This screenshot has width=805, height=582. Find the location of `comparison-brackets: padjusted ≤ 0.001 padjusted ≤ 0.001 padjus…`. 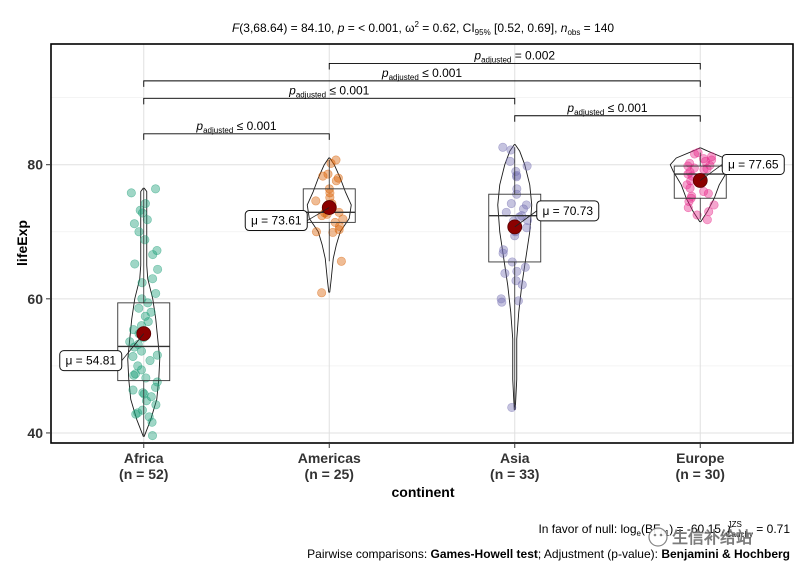

comparison-brackets: padjusted ≤ 0.001 padjusted ≤ 0.001 padjus… is located at coordinates (422, 94).